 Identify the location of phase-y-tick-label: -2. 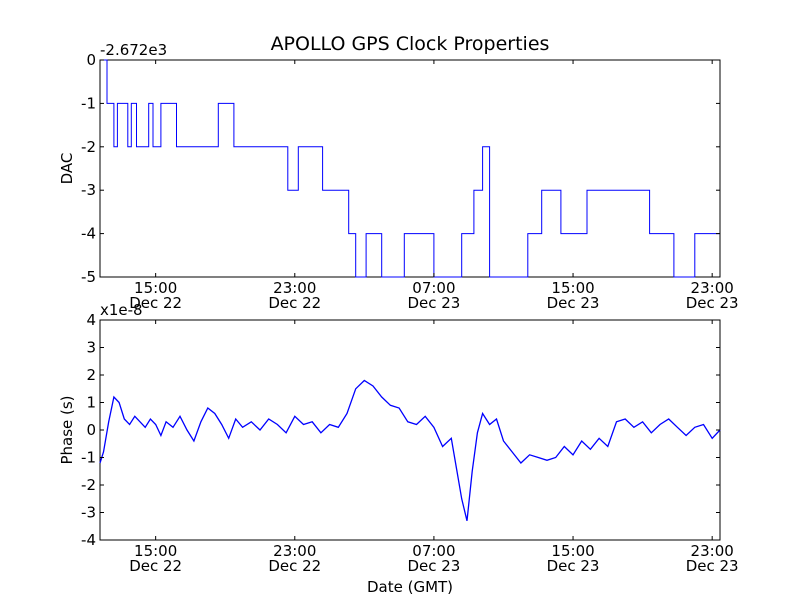
(88, 485).